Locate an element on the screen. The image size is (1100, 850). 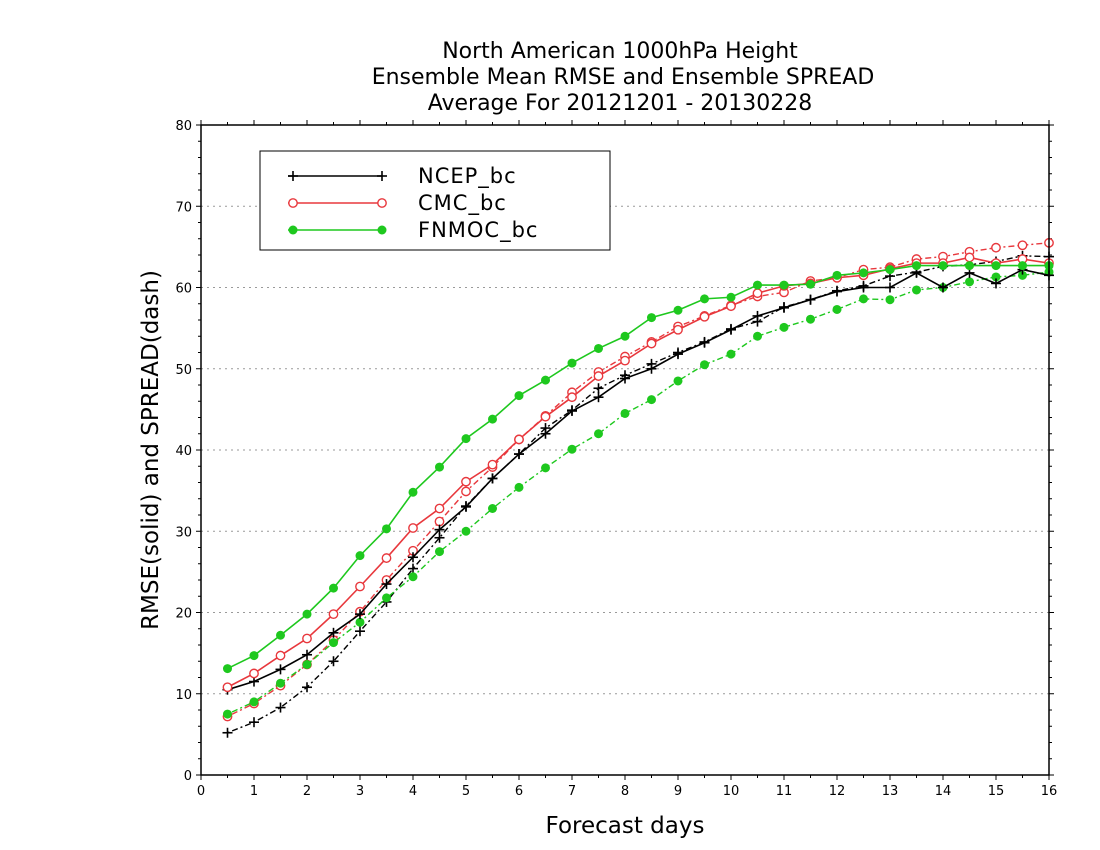
y-tick-label-80: 80 is located at coordinates (183, 126).